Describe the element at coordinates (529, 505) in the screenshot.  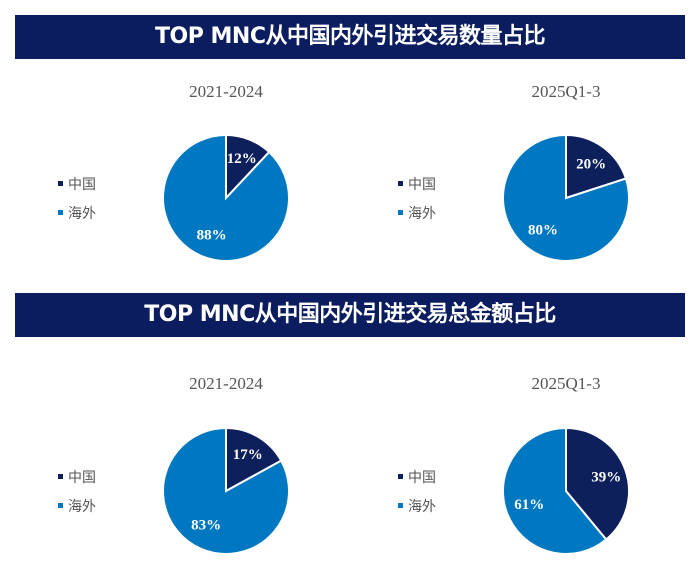
I see `data-label: 61%` at that location.